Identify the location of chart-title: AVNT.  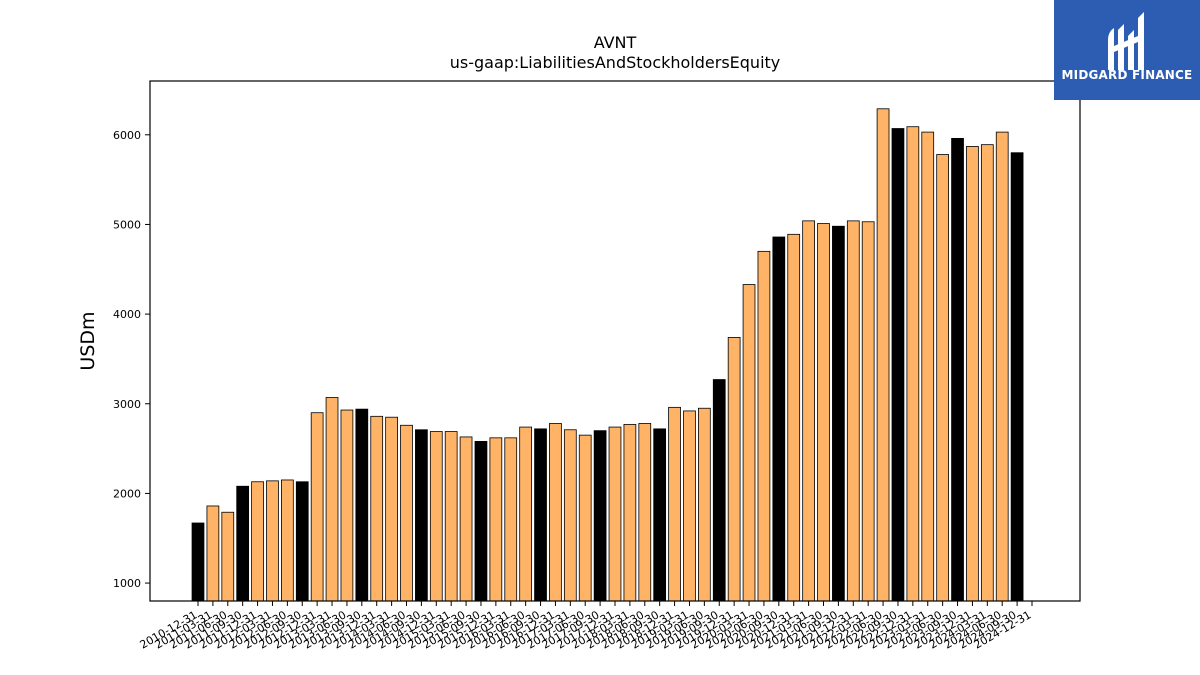
(615, 42).